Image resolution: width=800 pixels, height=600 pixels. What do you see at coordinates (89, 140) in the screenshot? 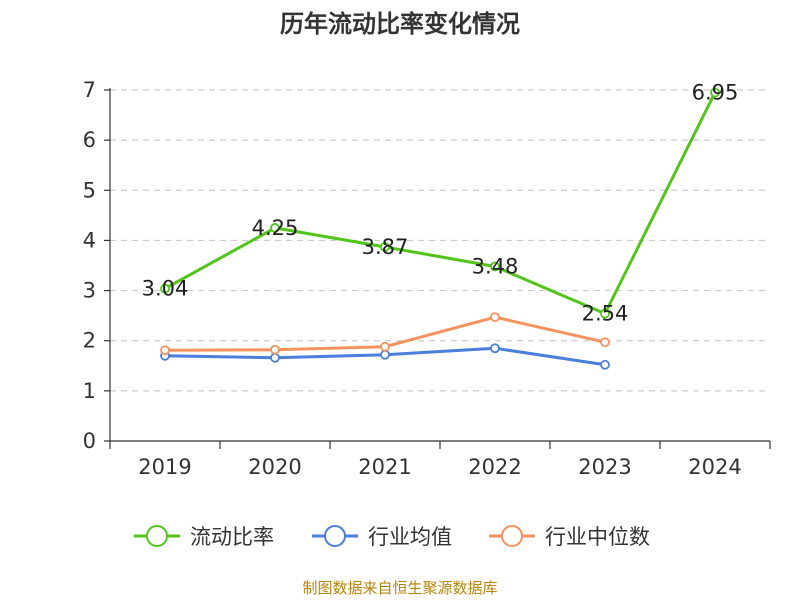
I see `y-tick-label: 6` at bounding box center [89, 140].